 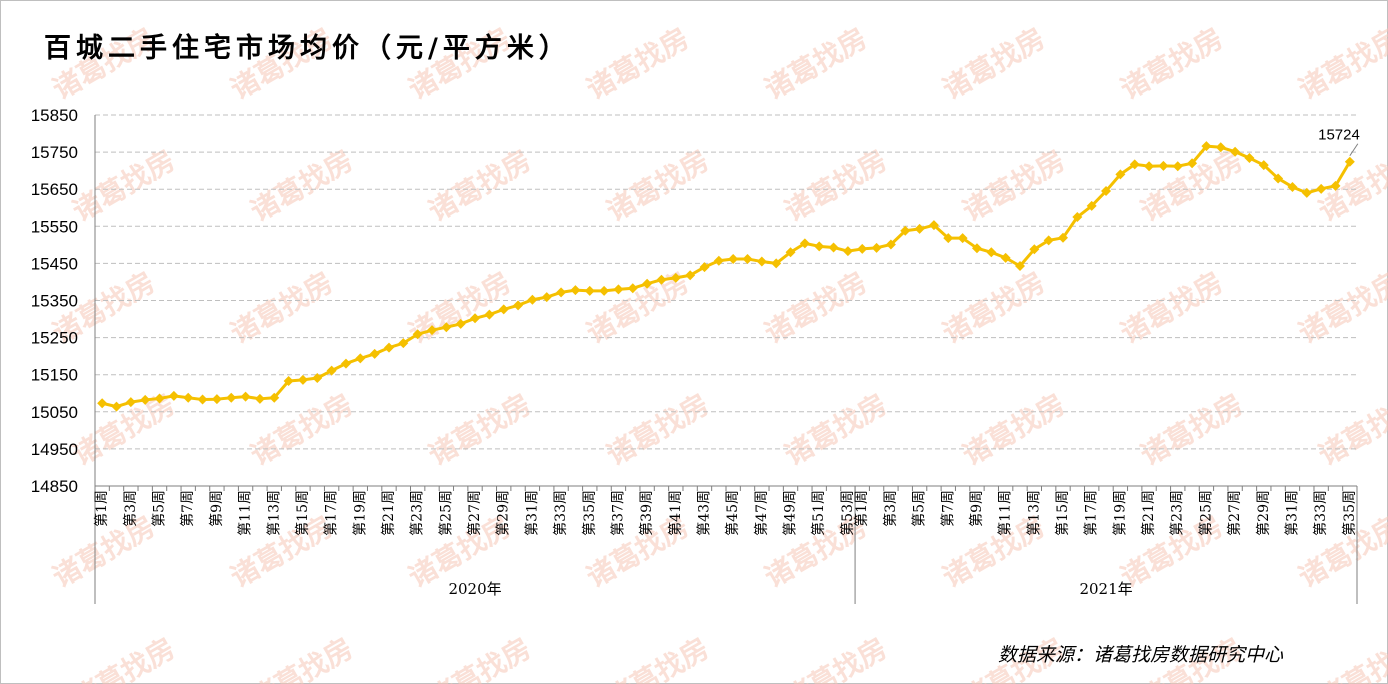 What do you see at coordinates (245, 513) in the screenshot?
I see `x-tick-label: 第11周` at bounding box center [245, 513].